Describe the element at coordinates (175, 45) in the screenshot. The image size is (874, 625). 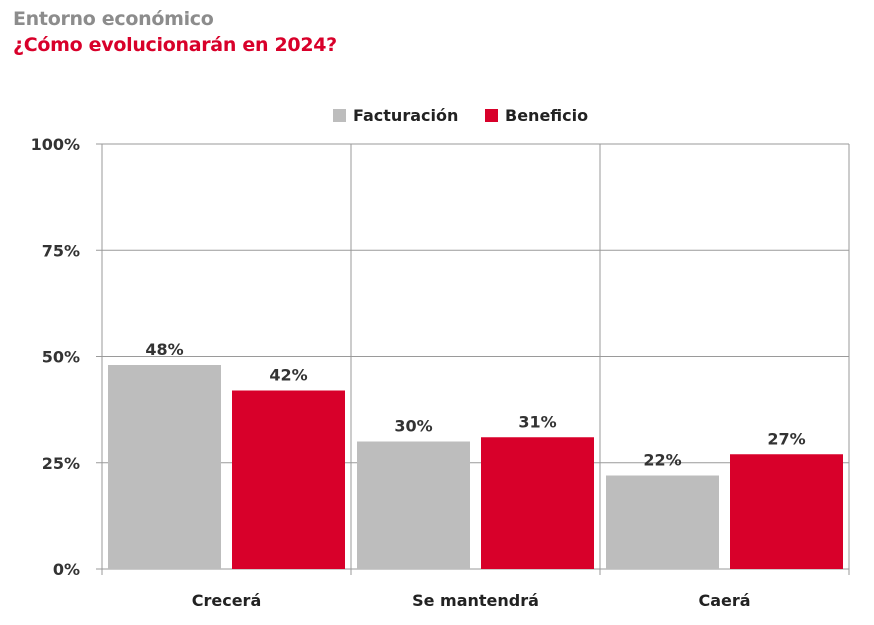
I see `chart-title: ¿Cómo evolucionarán en 2024?` at that location.